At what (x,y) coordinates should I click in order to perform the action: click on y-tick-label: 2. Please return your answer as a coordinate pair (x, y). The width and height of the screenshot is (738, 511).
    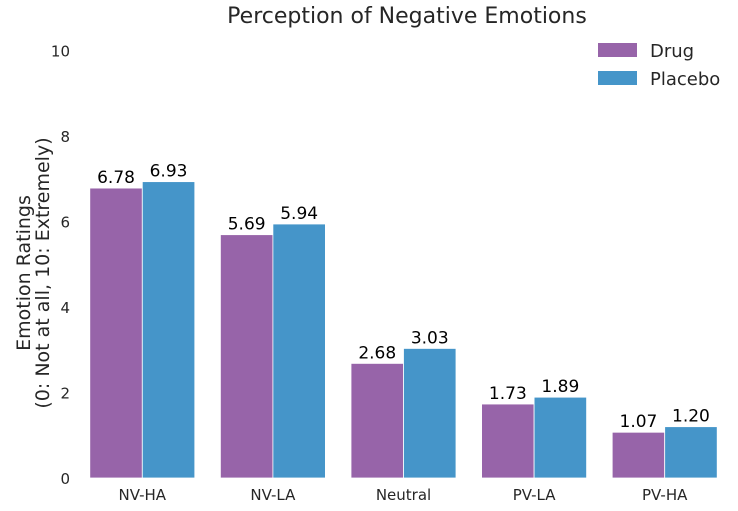
    Looking at the image, I should click on (65, 393).